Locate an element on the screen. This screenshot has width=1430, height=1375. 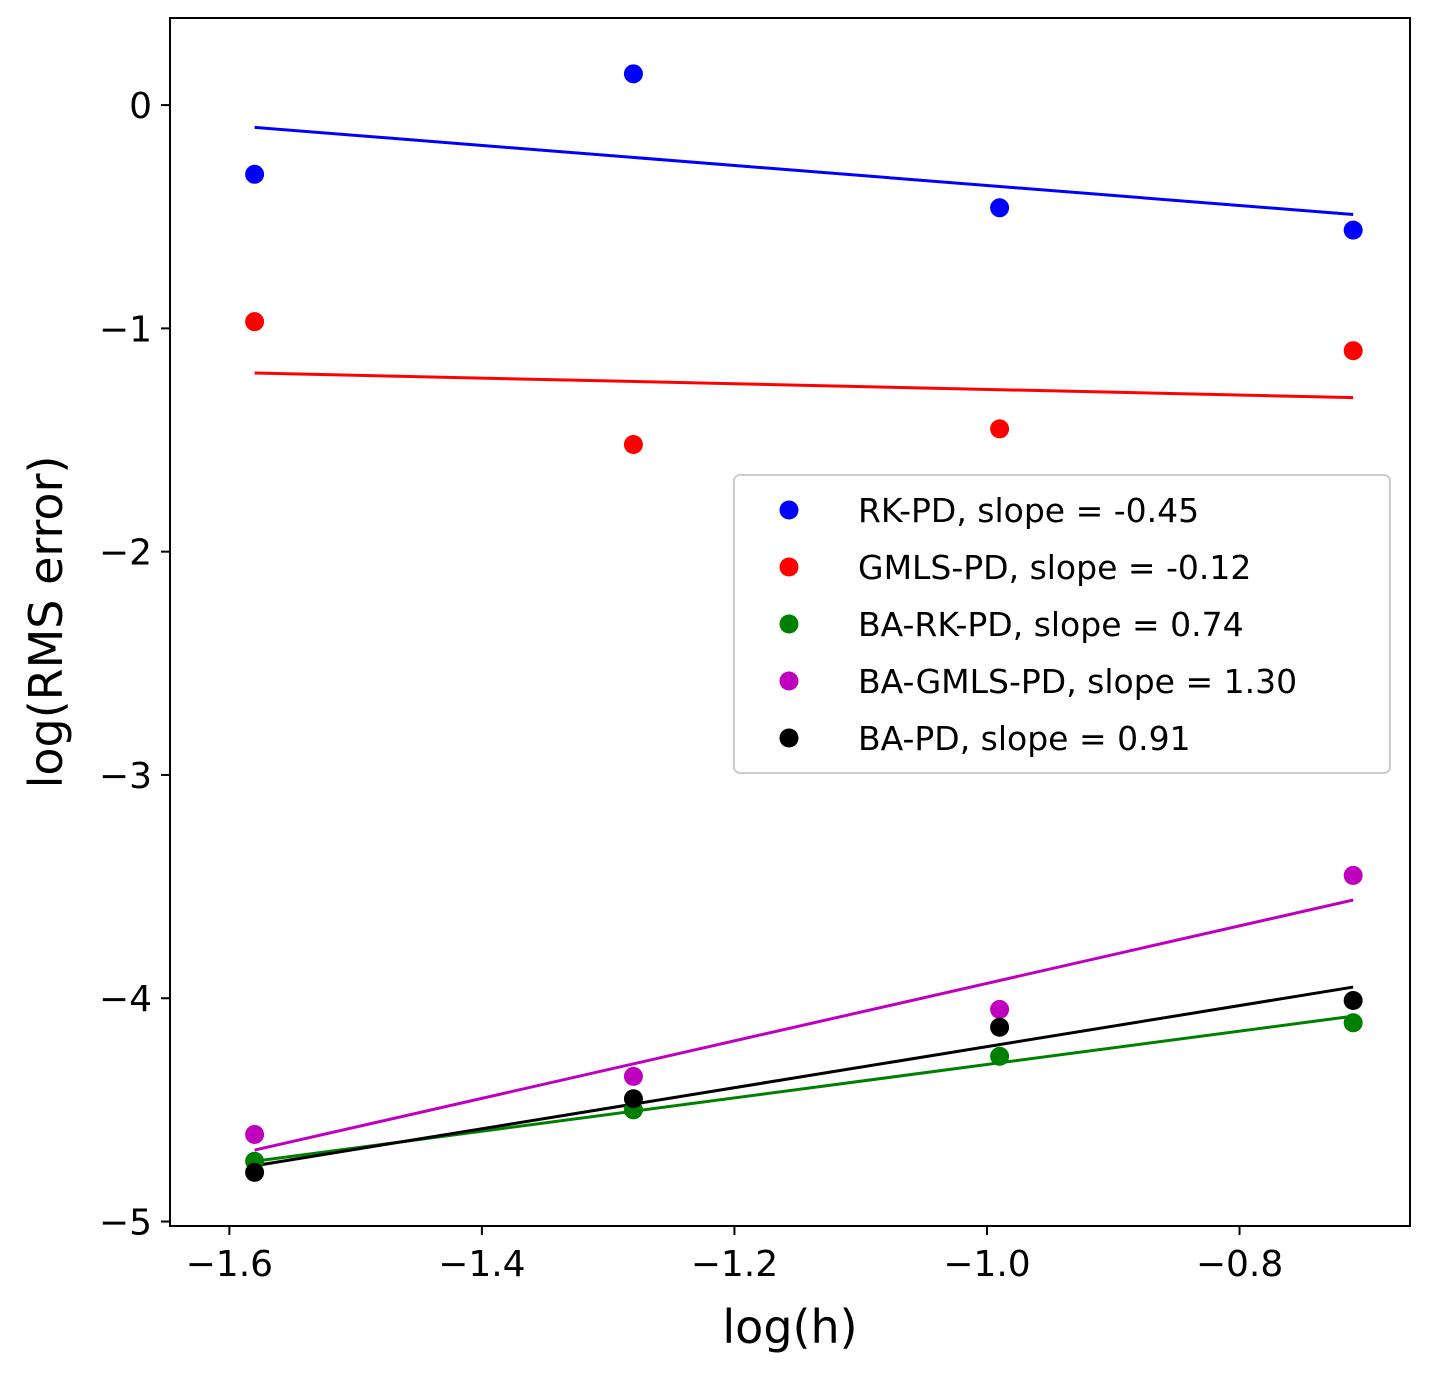
y-tick-label: −3 is located at coordinates (125, 776).